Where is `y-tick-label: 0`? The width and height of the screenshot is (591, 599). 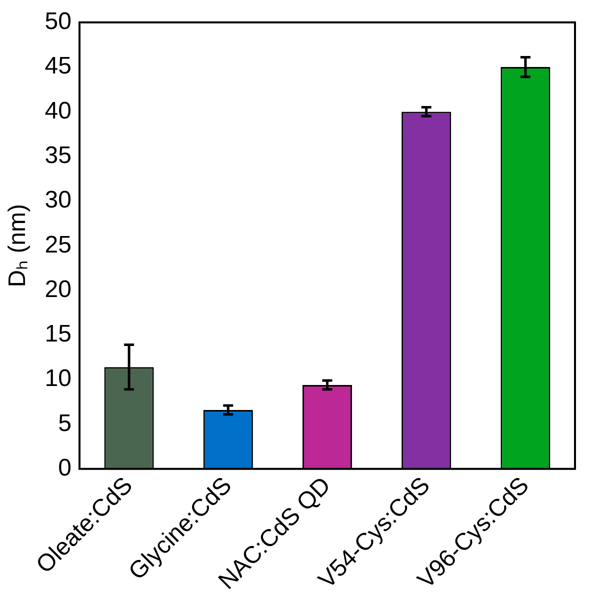 y-tick-label: 0 is located at coordinates (65, 468).